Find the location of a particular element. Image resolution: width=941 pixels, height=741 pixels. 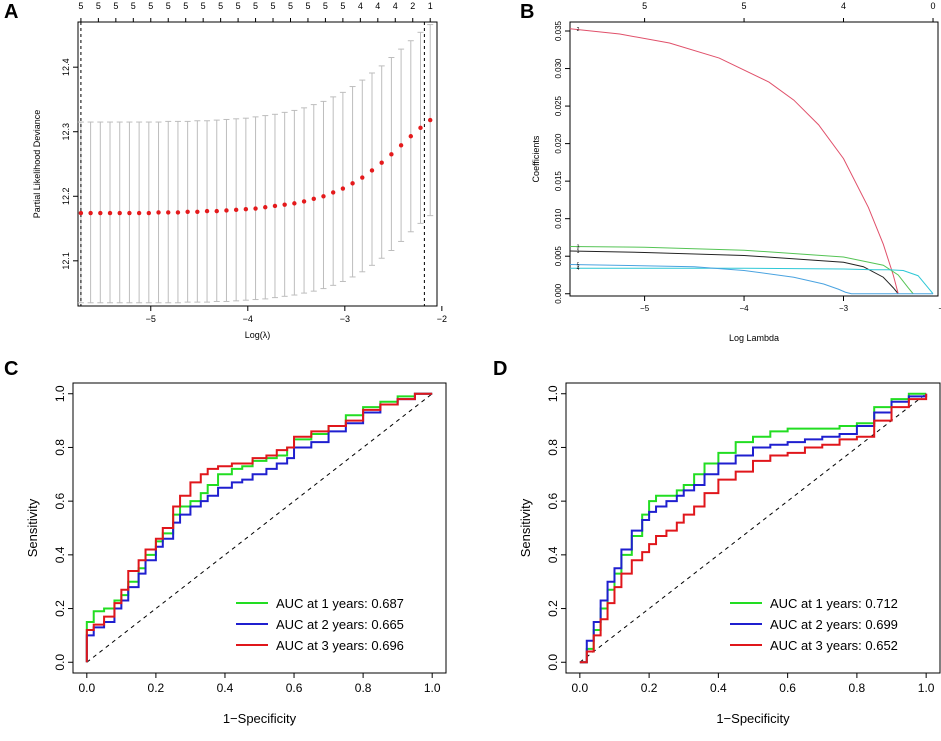

legend-label: AUC at 2 years: 0.699 is located at coordinates (834, 624).